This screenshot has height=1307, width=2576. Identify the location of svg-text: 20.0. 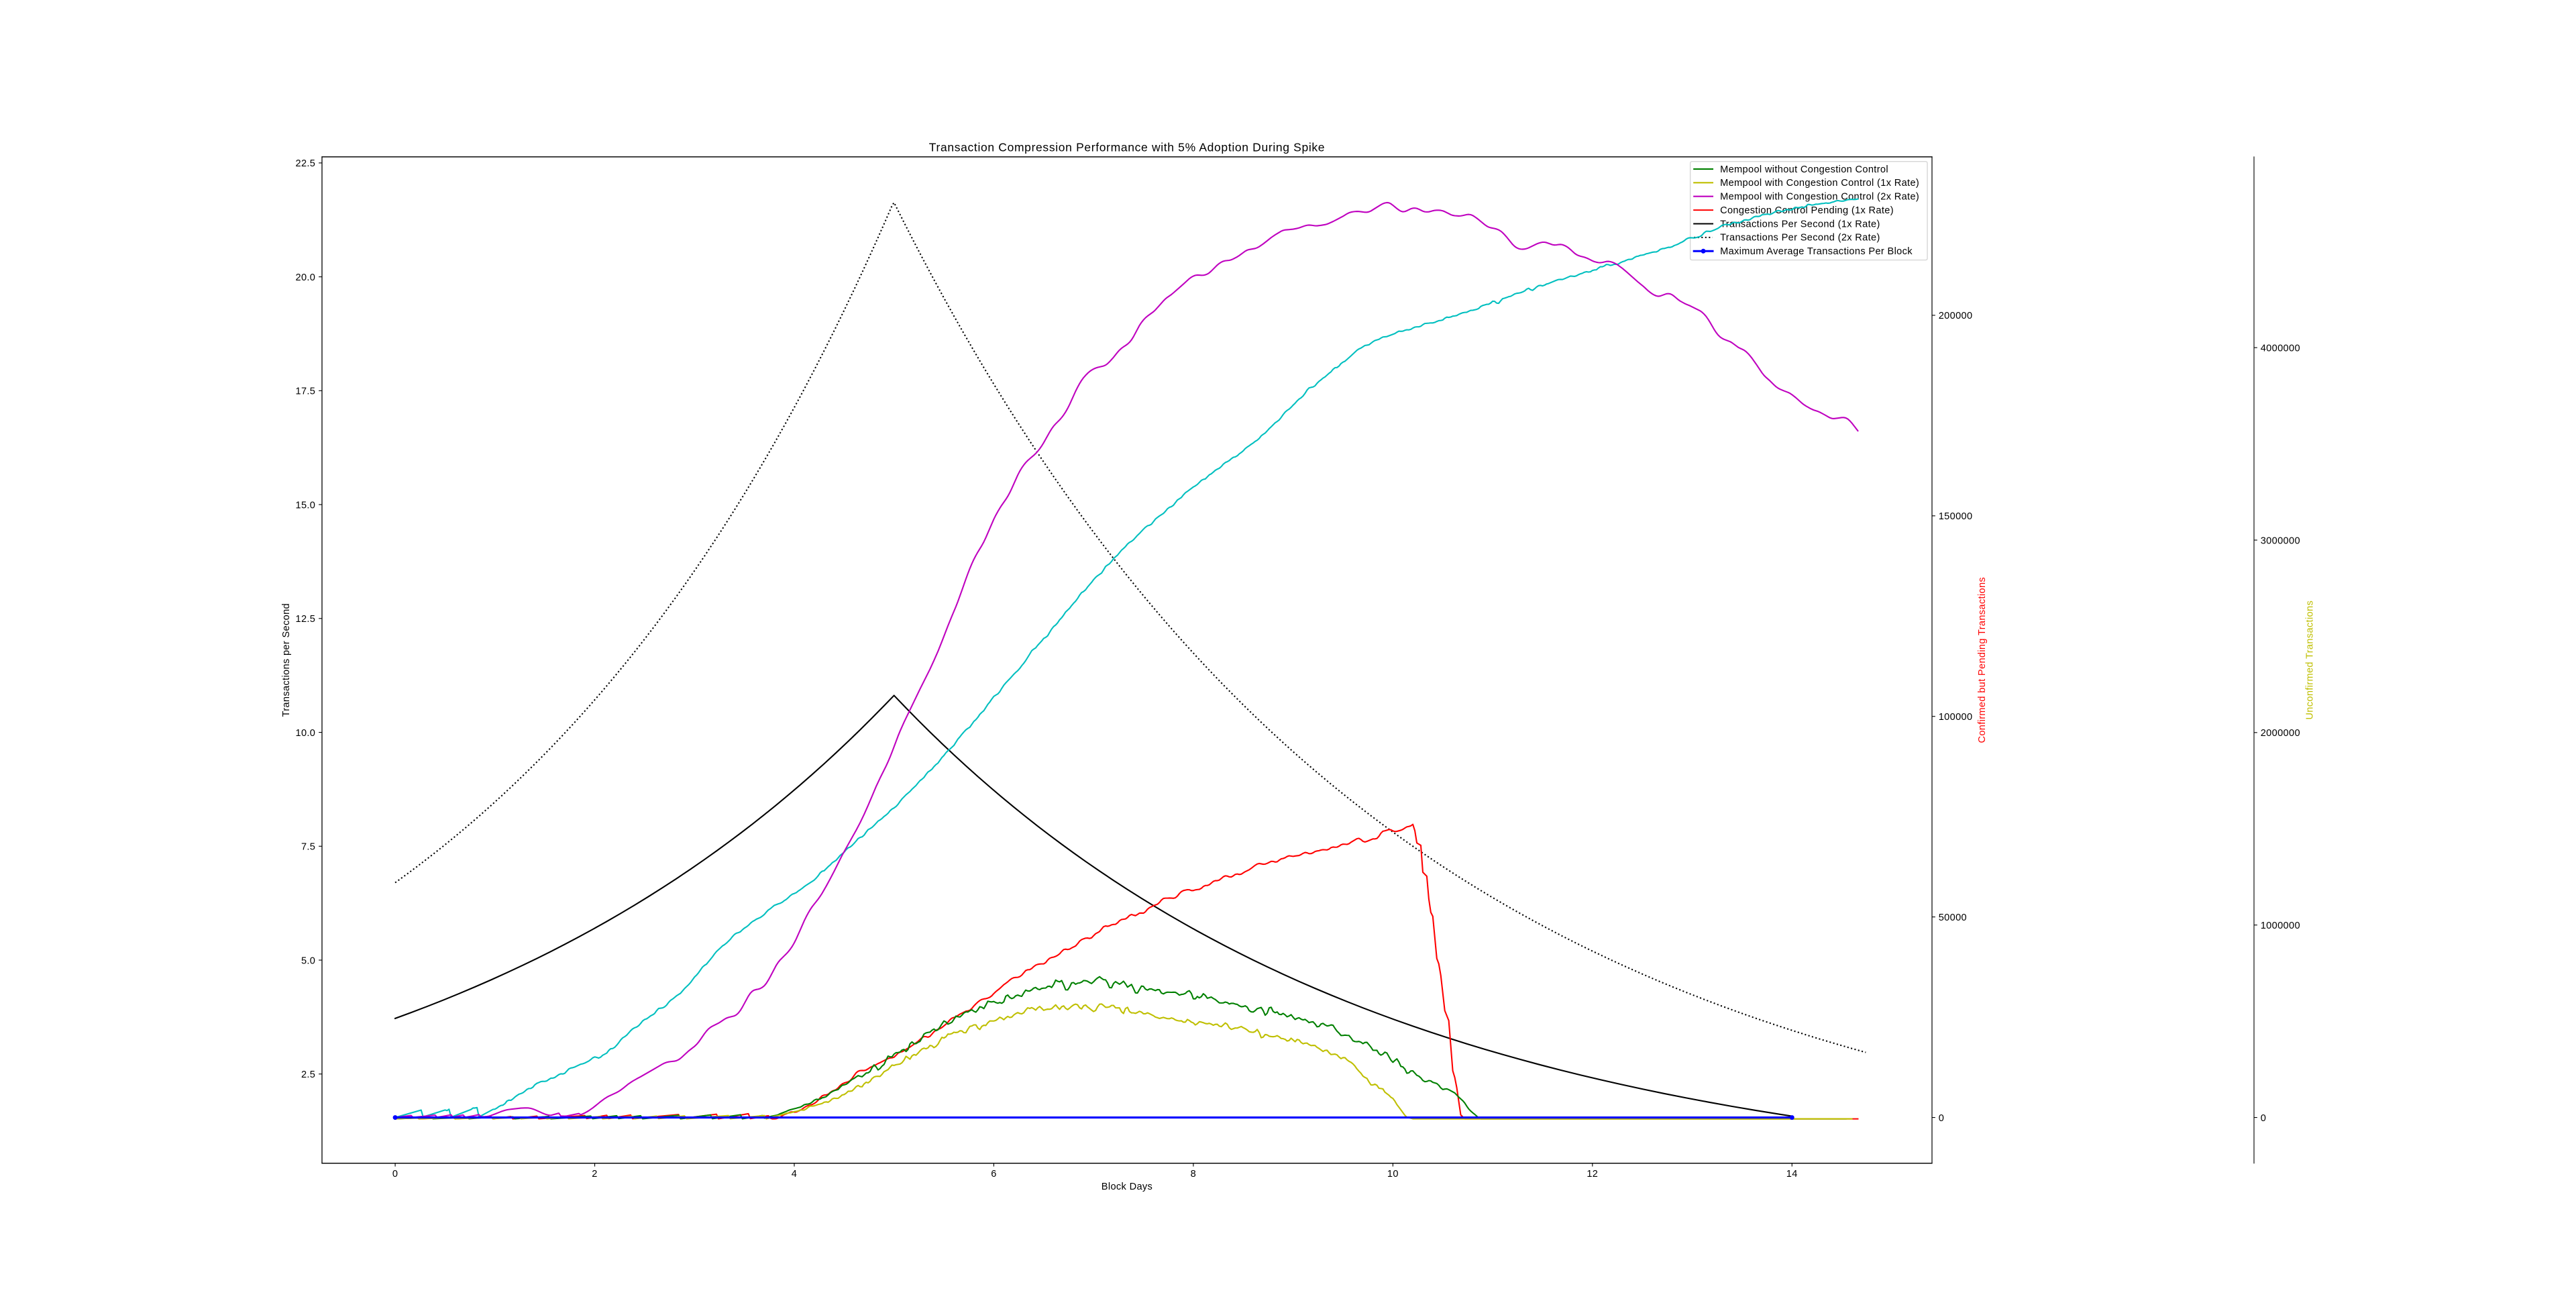
(306, 277).